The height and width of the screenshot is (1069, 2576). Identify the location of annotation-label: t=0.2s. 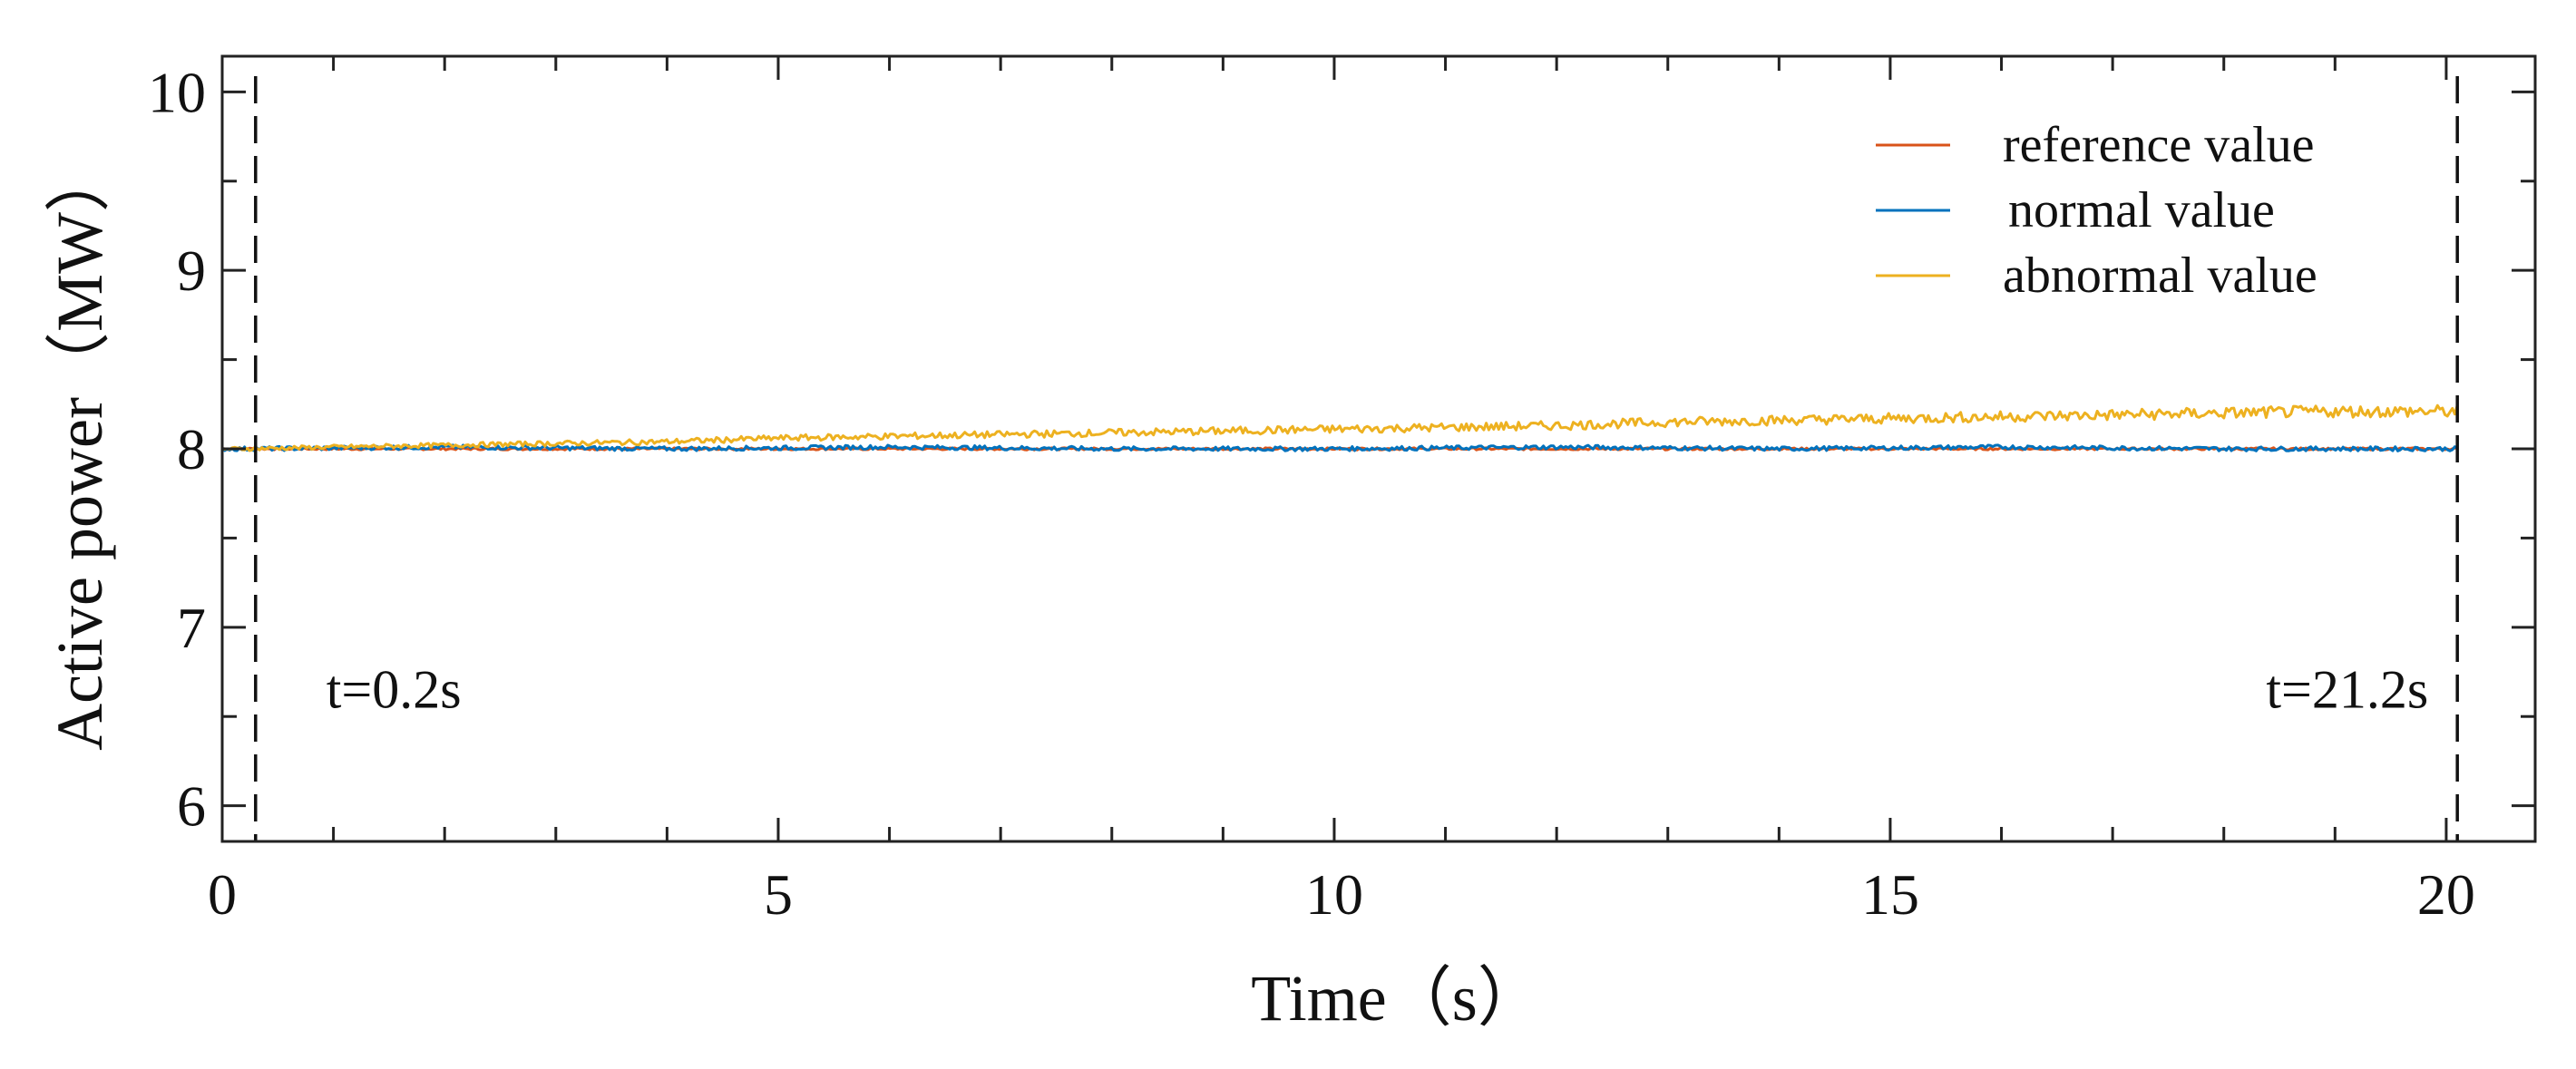
(394, 689).